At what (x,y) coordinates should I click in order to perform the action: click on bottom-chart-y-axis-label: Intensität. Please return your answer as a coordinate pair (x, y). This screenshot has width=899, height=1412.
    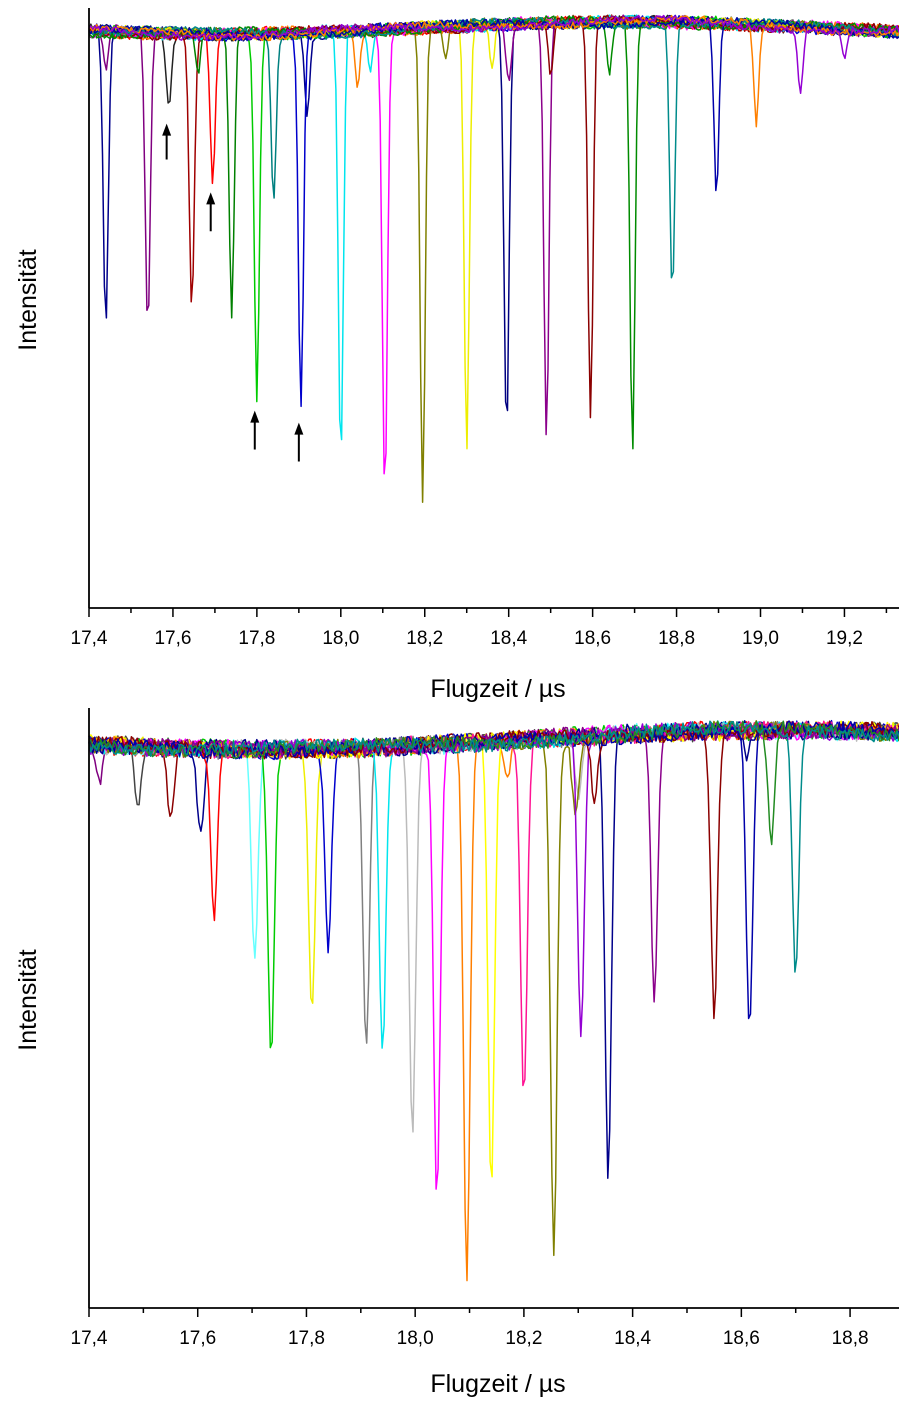
    Looking at the image, I should click on (28, 1000).